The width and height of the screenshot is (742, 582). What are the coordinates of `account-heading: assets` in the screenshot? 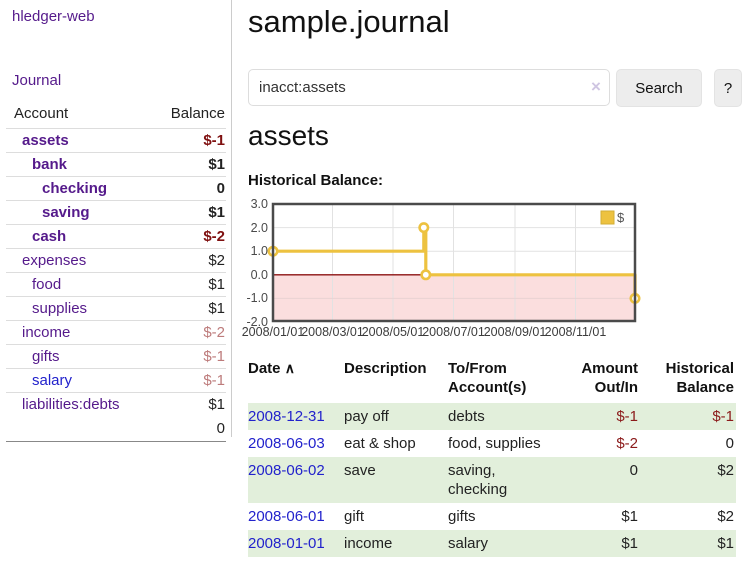 It's located at (288, 135).